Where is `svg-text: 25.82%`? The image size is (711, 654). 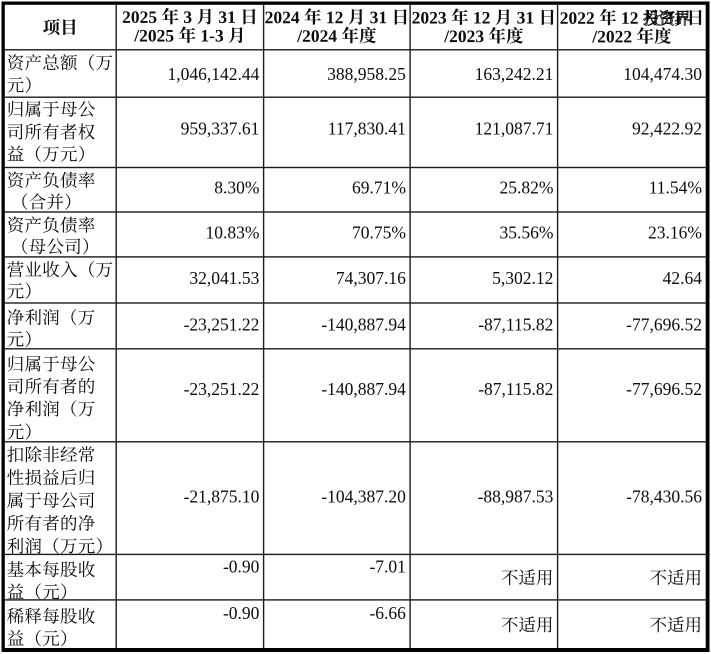 svg-text: 25.82% is located at coordinates (526, 188).